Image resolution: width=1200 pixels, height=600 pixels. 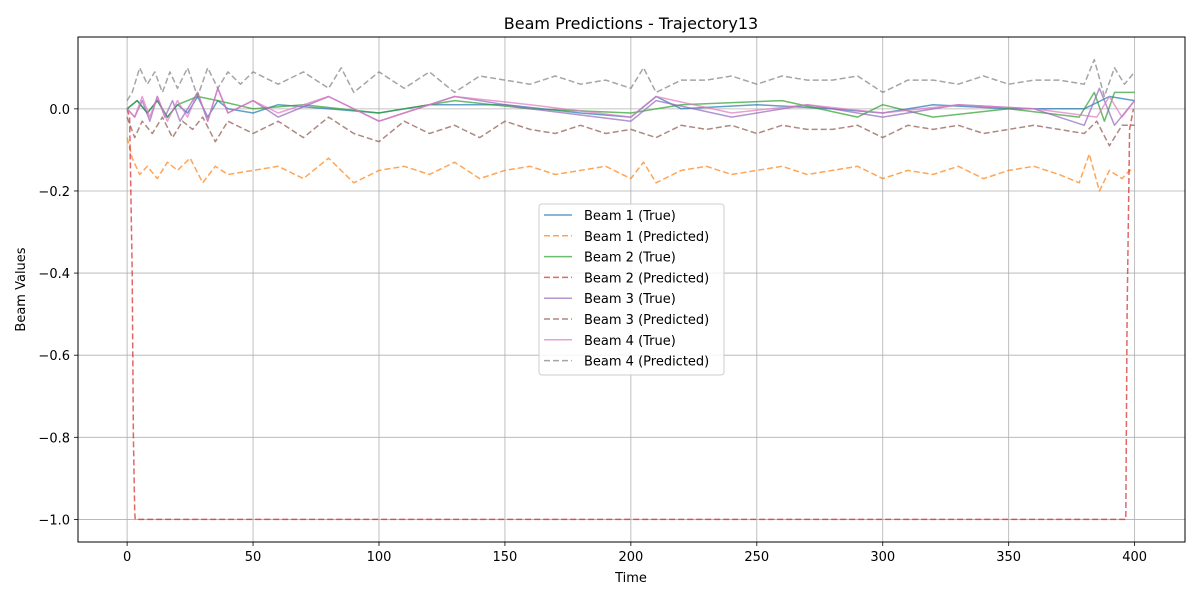 What do you see at coordinates (253, 557) in the screenshot?
I see `x-tick-label: 50` at bounding box center [253, 557].